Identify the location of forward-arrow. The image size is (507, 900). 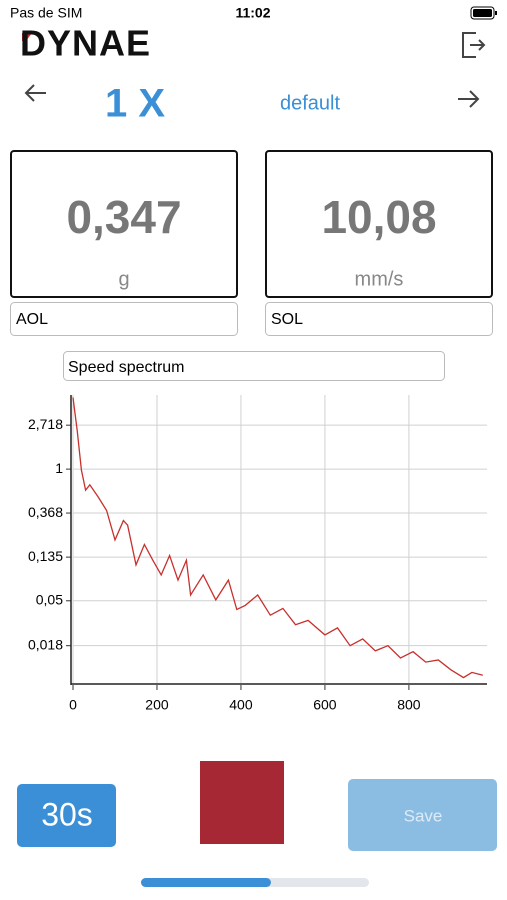
(469, 99).